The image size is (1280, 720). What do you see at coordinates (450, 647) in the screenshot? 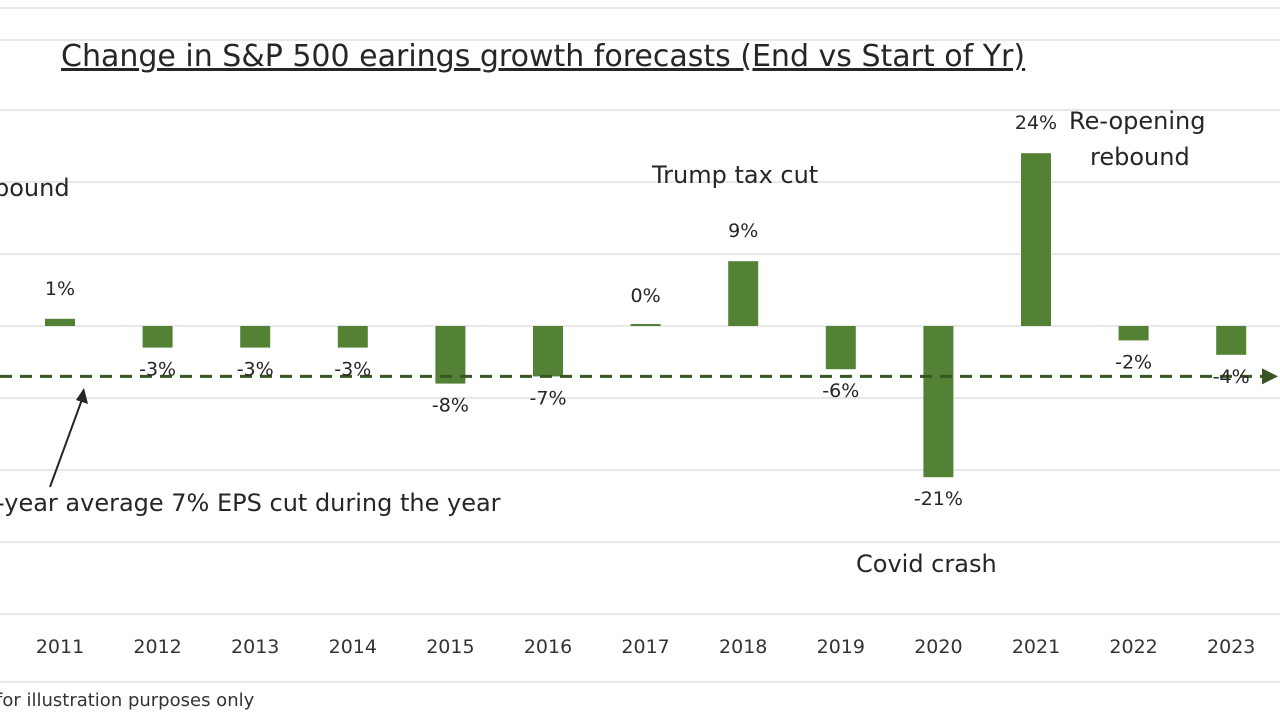
I see `x-tick-2015: 2015` at bounding box center [450, 647].